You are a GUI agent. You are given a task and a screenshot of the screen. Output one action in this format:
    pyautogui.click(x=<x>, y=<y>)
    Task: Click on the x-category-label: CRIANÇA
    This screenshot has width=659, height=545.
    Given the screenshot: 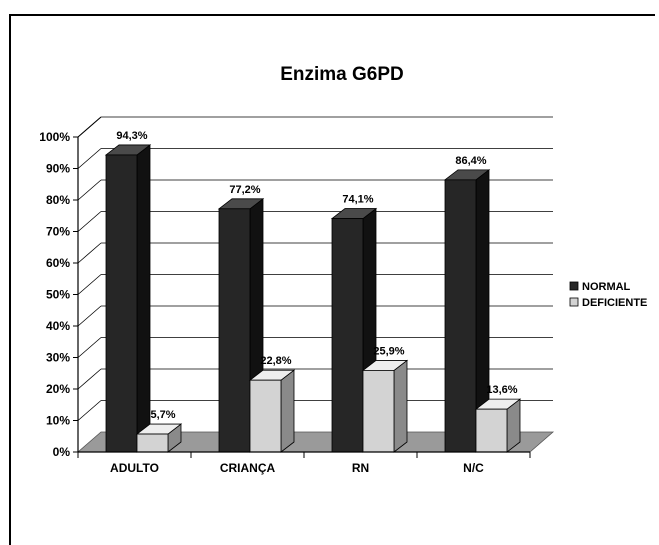 What is the action you would take?
    pyautogui.click(x=248, y=468)
    